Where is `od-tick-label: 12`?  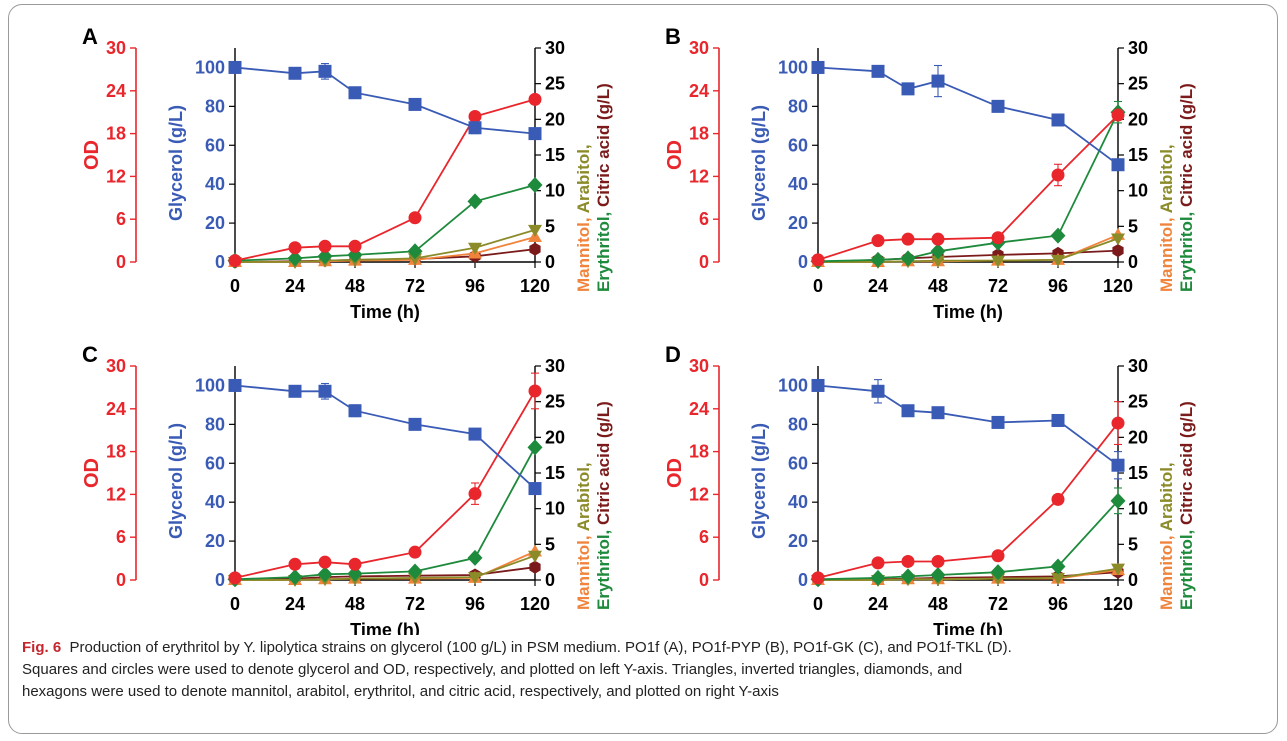 od-tick-label: 12 is located at coordinates (116, 494).